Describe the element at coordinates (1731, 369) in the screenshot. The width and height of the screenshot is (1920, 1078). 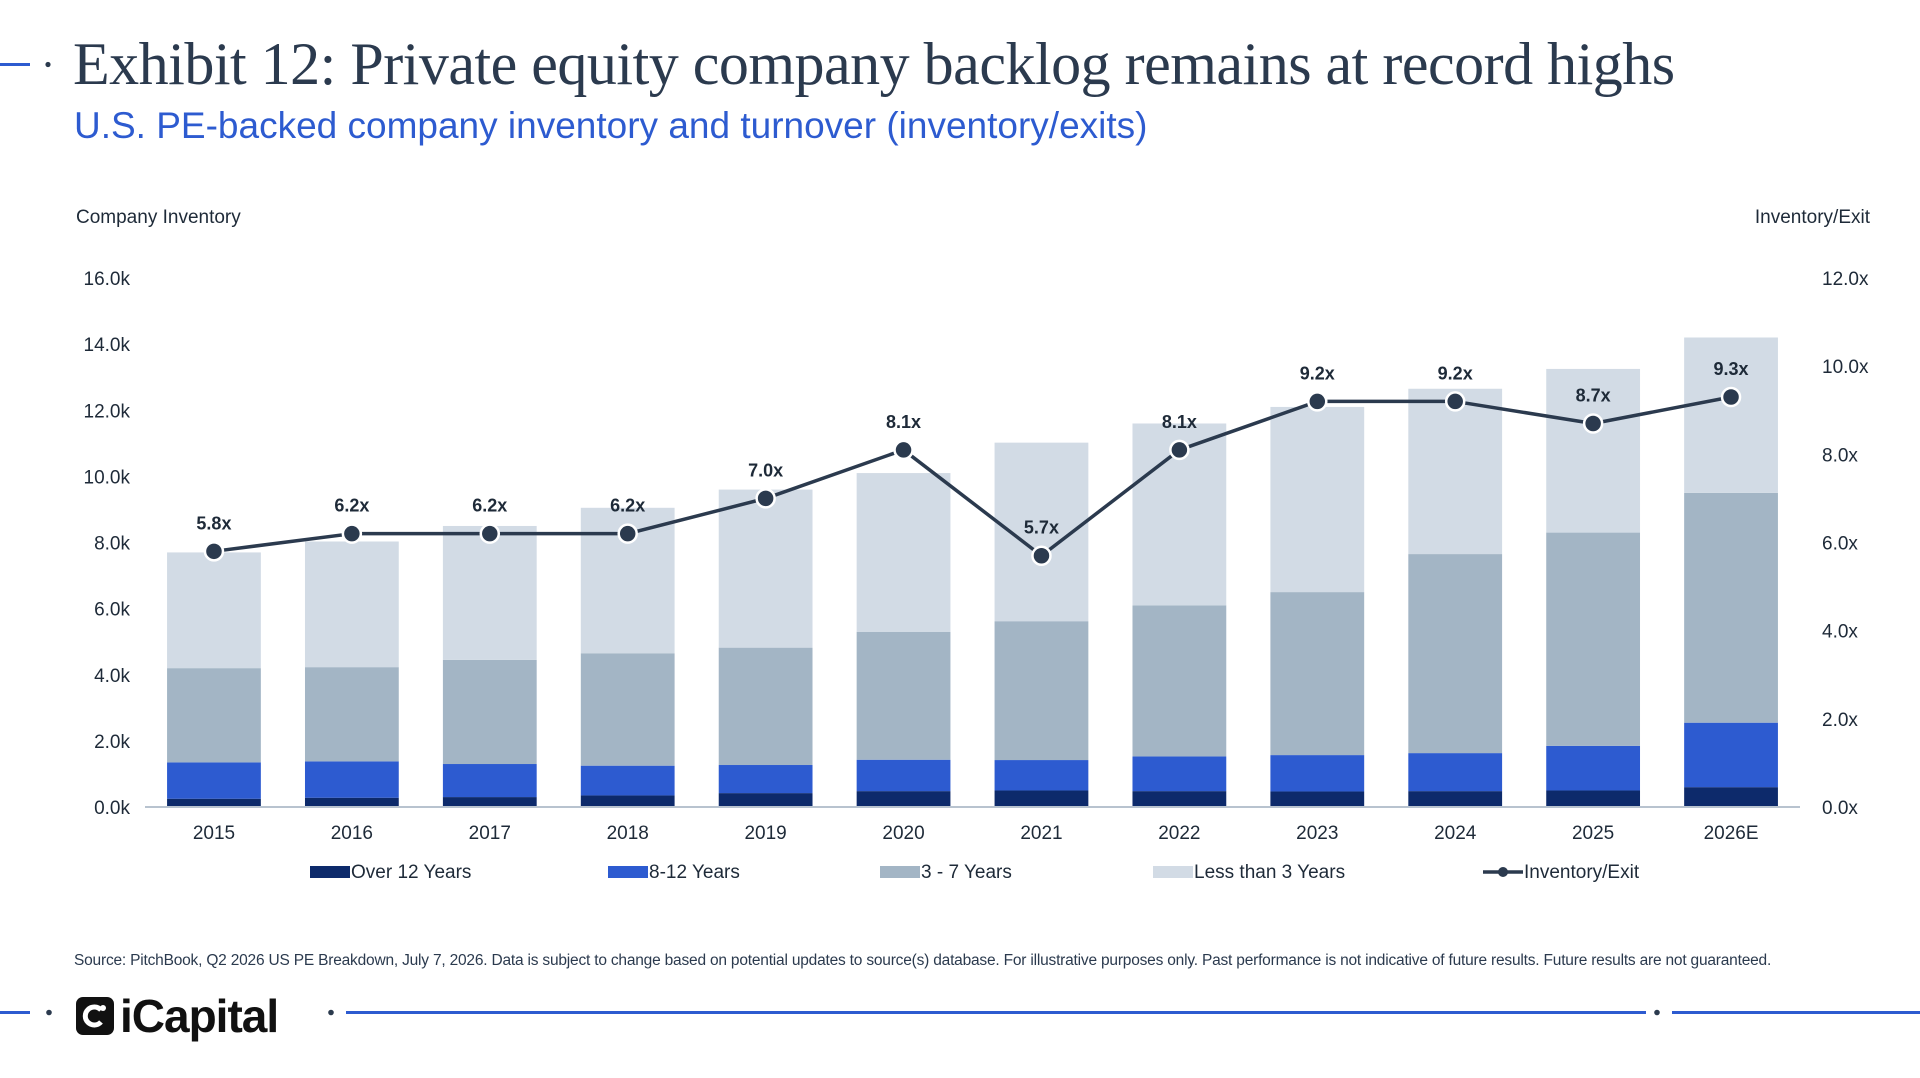
I see `inventory-exit-data-label: 9.3x` at that location.